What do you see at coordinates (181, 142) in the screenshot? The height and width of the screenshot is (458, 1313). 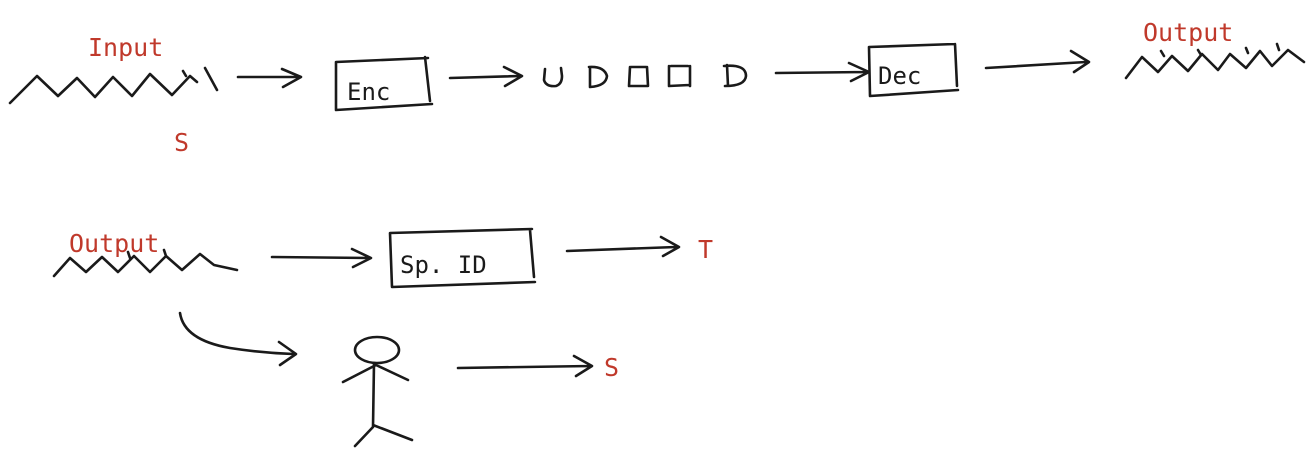 I see `input-symbol: S` at bounding box center [181, 142].